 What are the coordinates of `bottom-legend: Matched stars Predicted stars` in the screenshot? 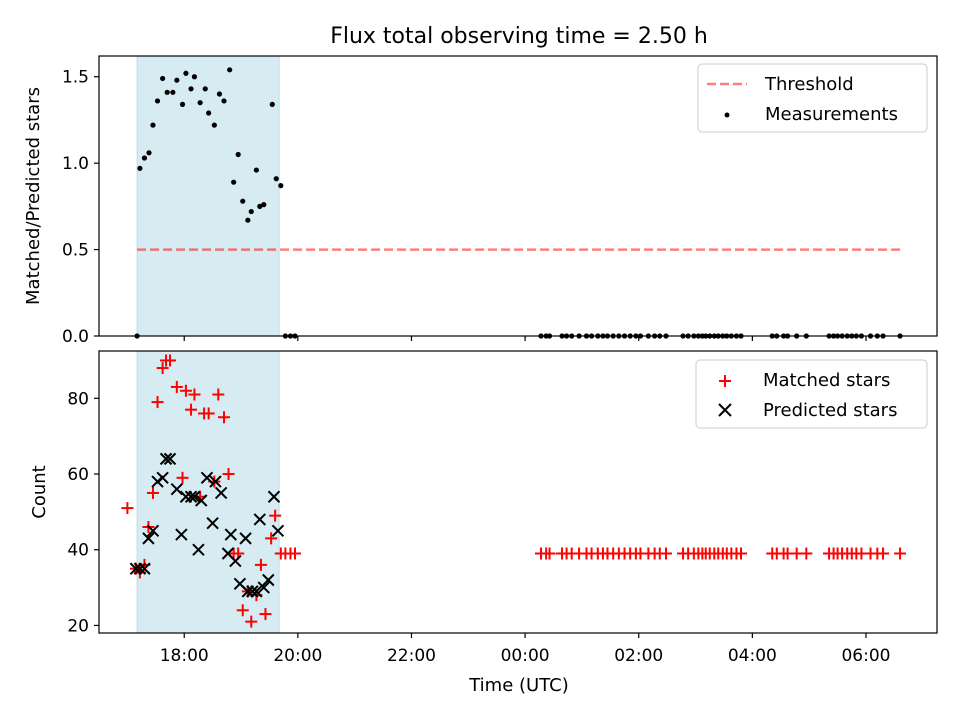 It's located at (811, 394).